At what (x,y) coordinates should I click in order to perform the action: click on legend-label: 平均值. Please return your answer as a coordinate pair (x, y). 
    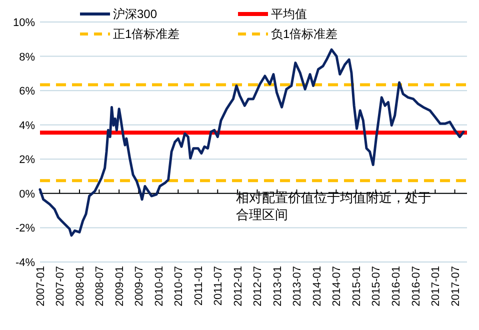
    Looking at the image, I should click on (289, 14).